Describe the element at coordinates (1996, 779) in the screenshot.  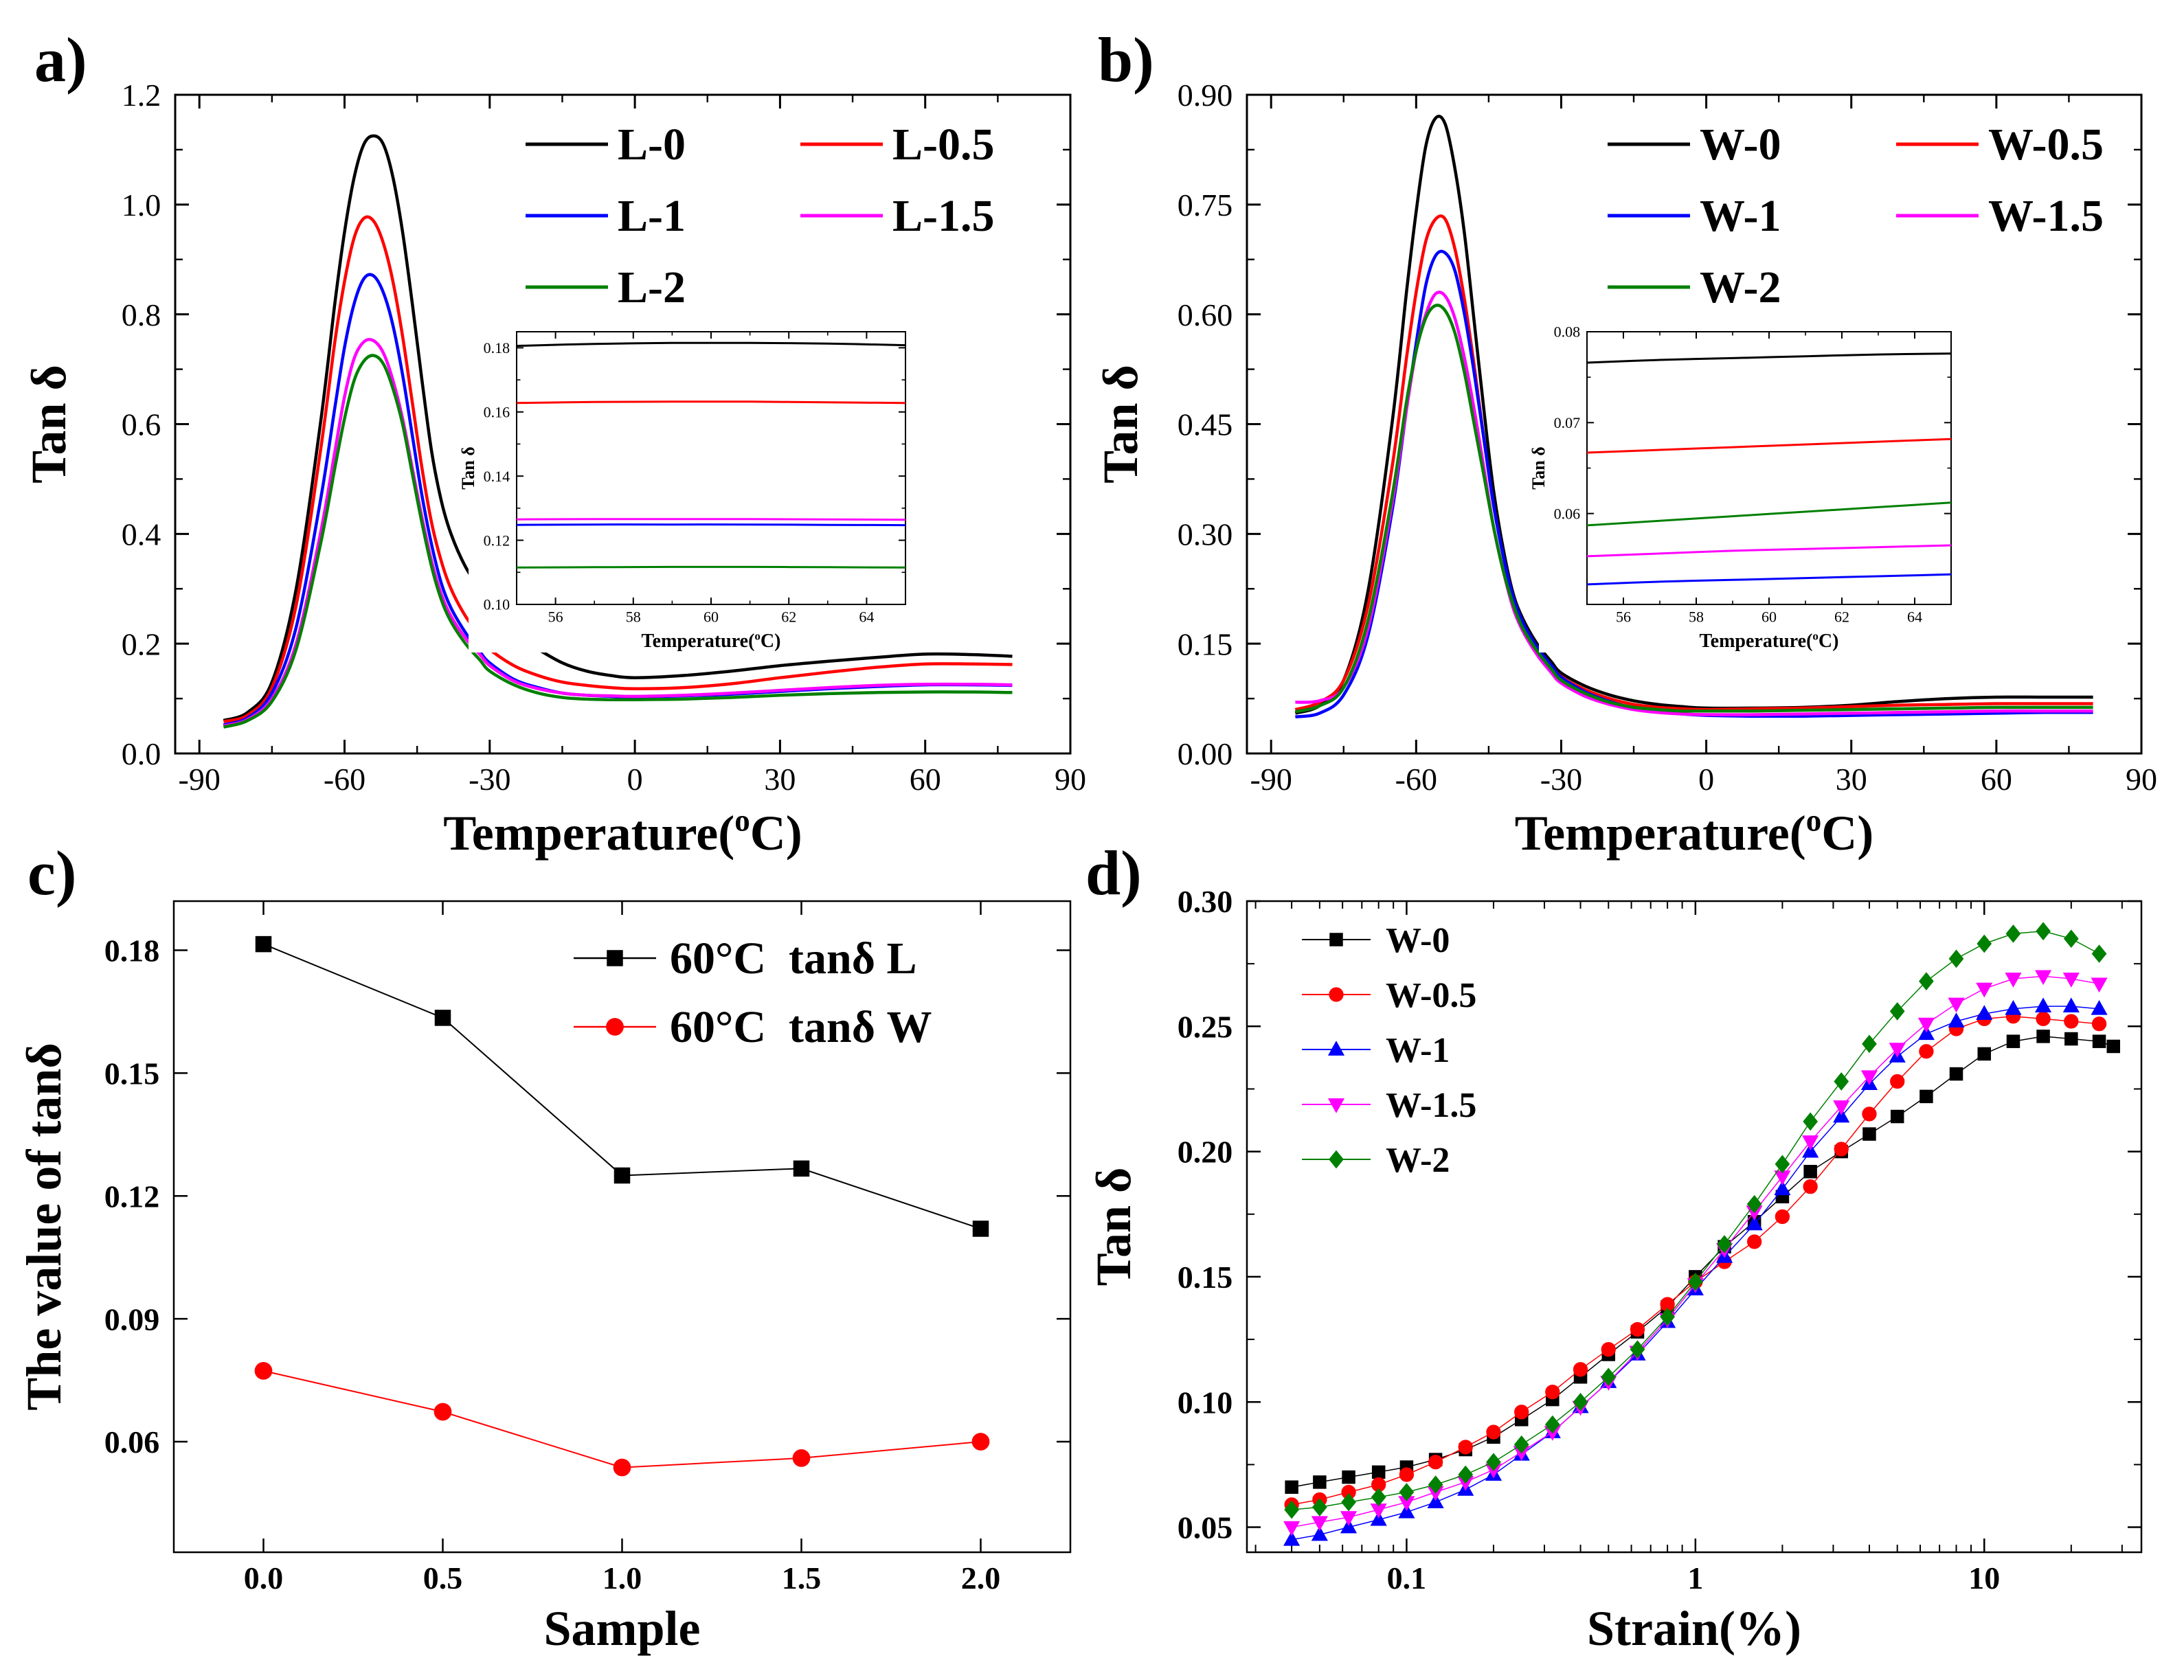
I see `x-tick-label: 60` at that location.